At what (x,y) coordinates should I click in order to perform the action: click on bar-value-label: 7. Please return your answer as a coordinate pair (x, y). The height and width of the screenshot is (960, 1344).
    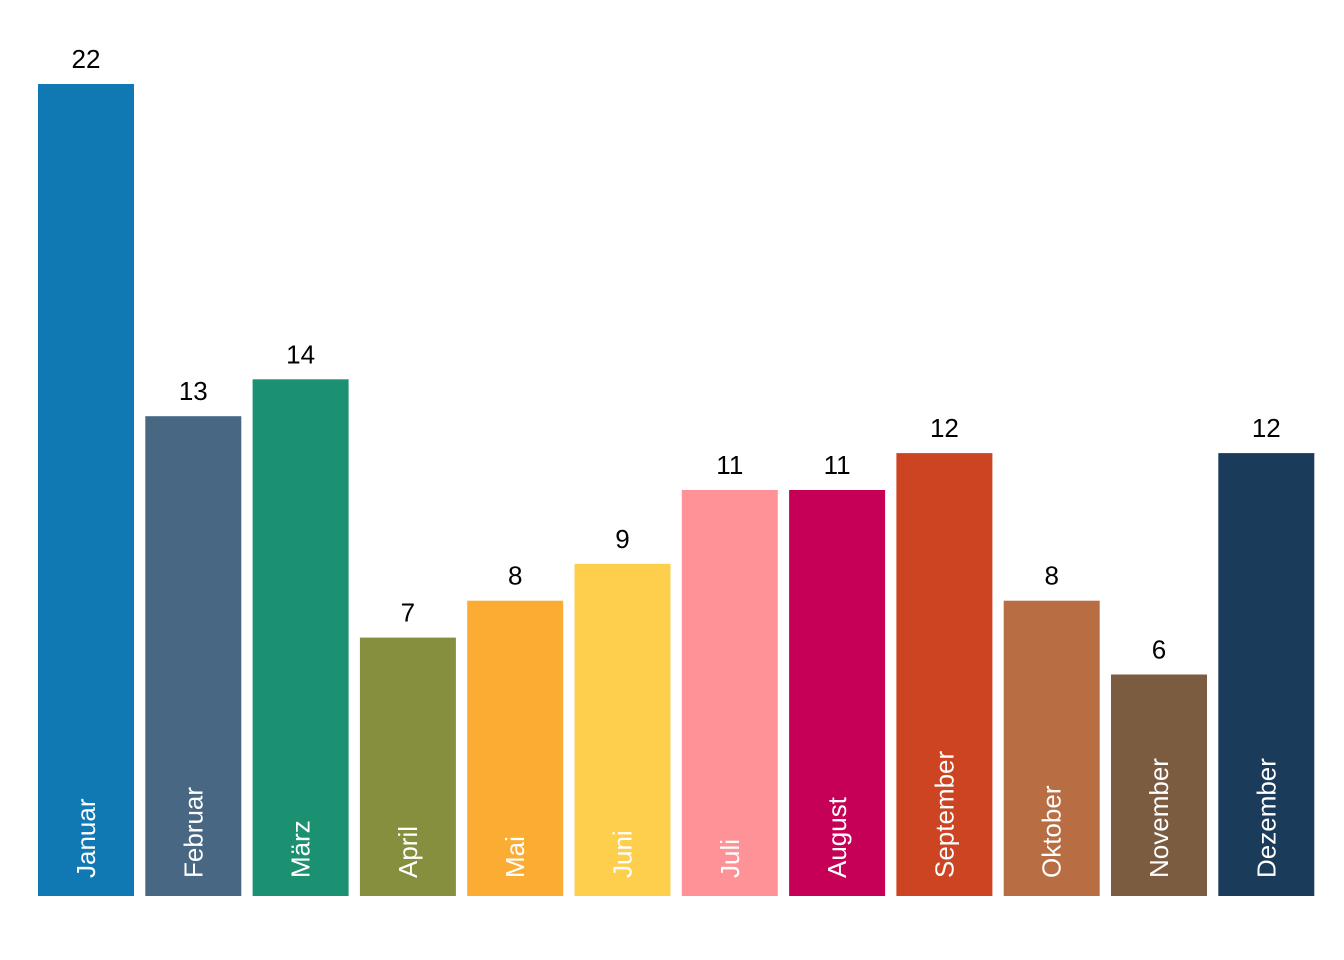
    Looking at the image, I should click on (408, 613).